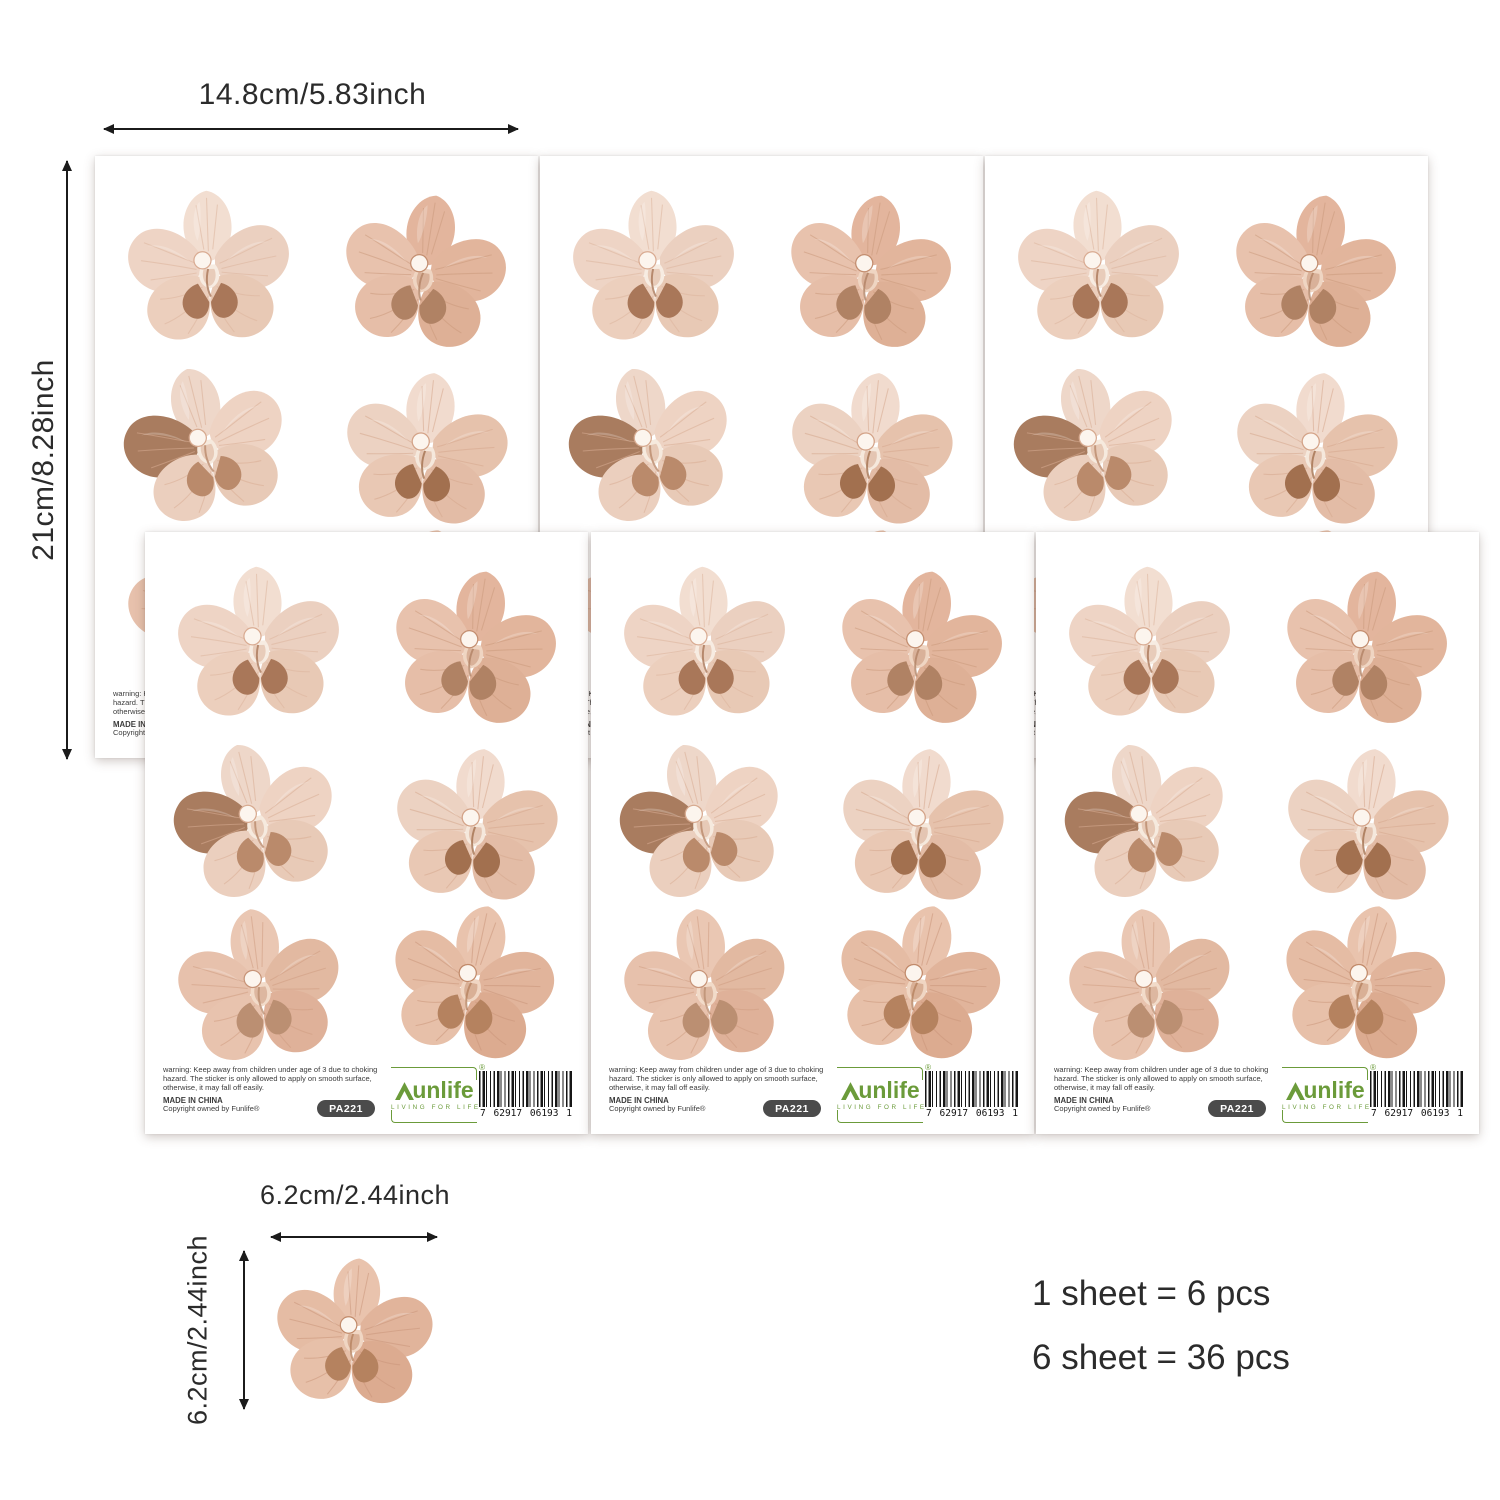  I want to click on flower-width-label: 6.2cm/2.44inch, so click(355, 1195).